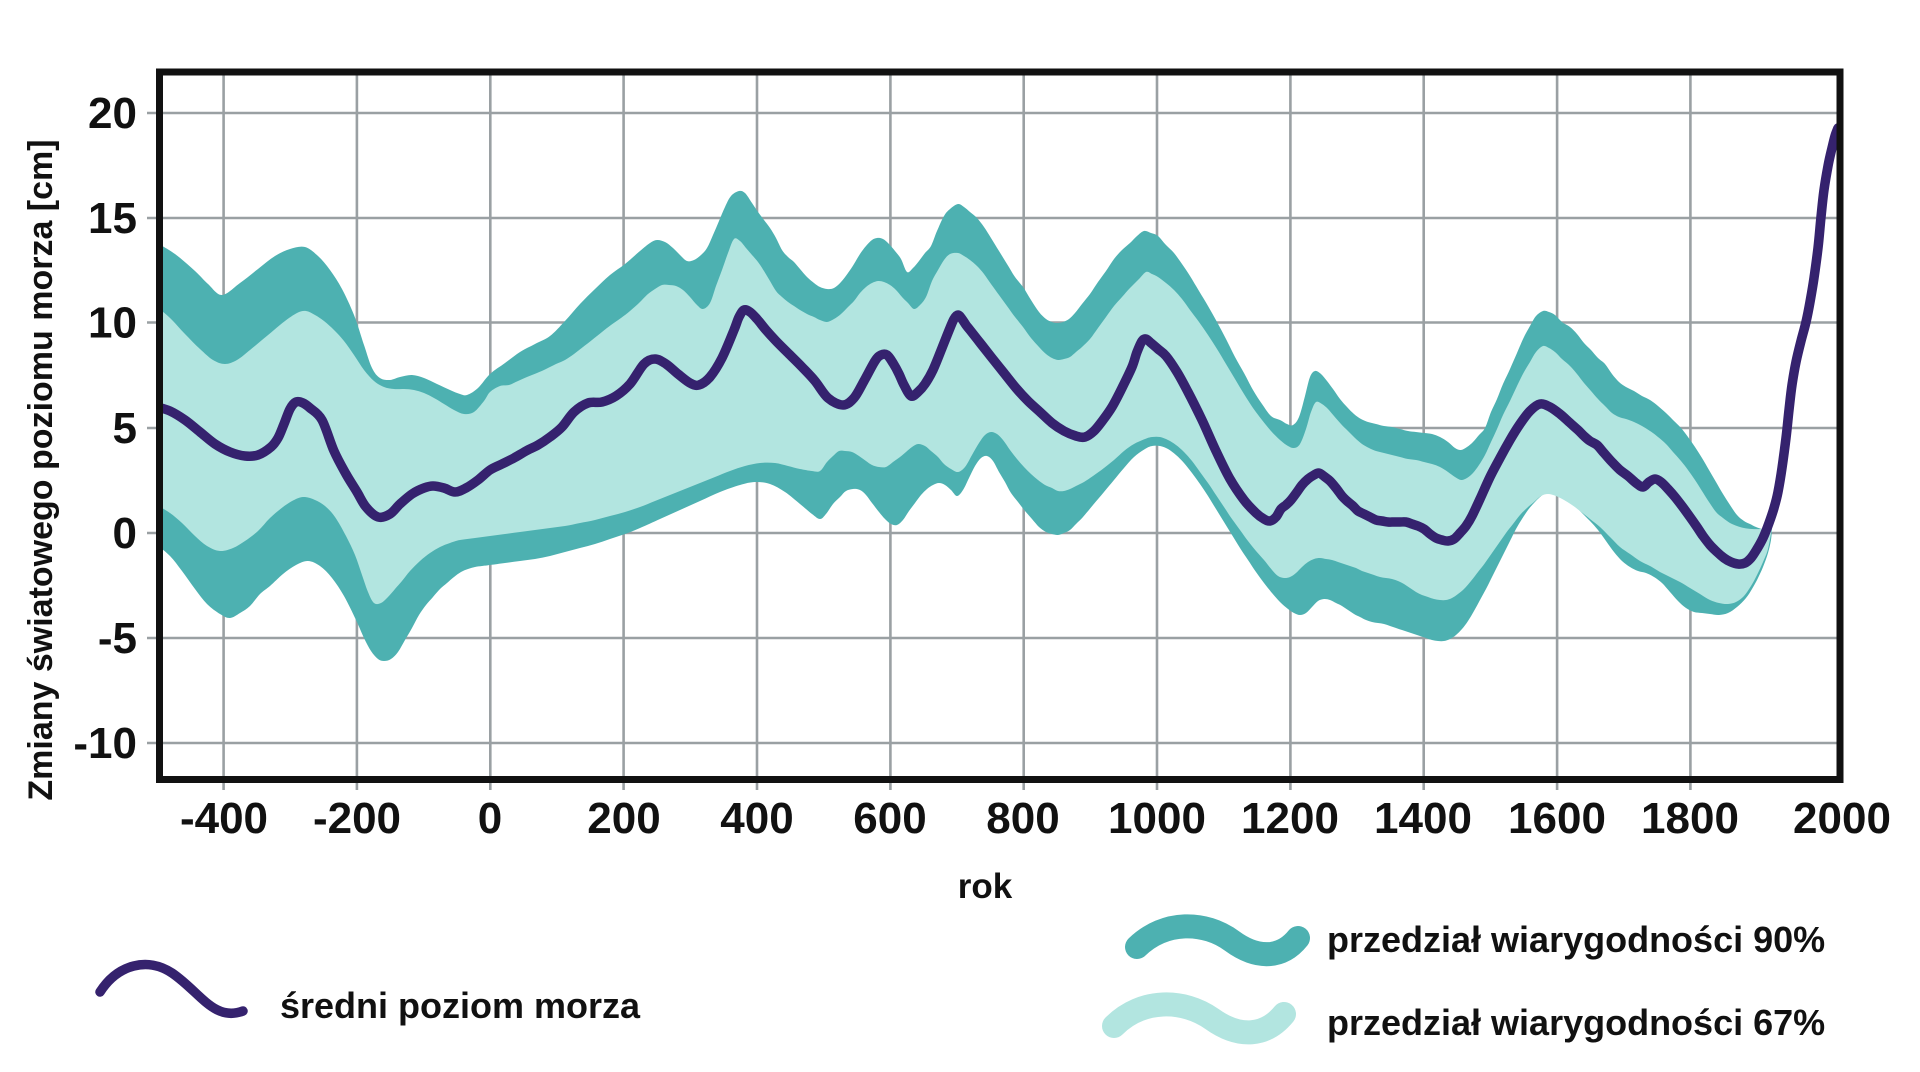 This screenshot has width=1920, height=1072. I want to click on svg-text: 1400, so click(1423, 818).